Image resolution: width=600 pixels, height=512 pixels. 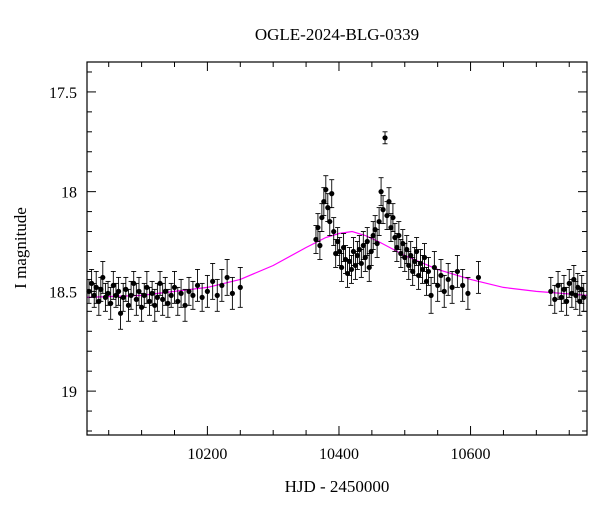 What do you see at coordinates (471, 454) in the screenshot?
I see `x-tick-label: 10600` at bounding box center [471, 454].